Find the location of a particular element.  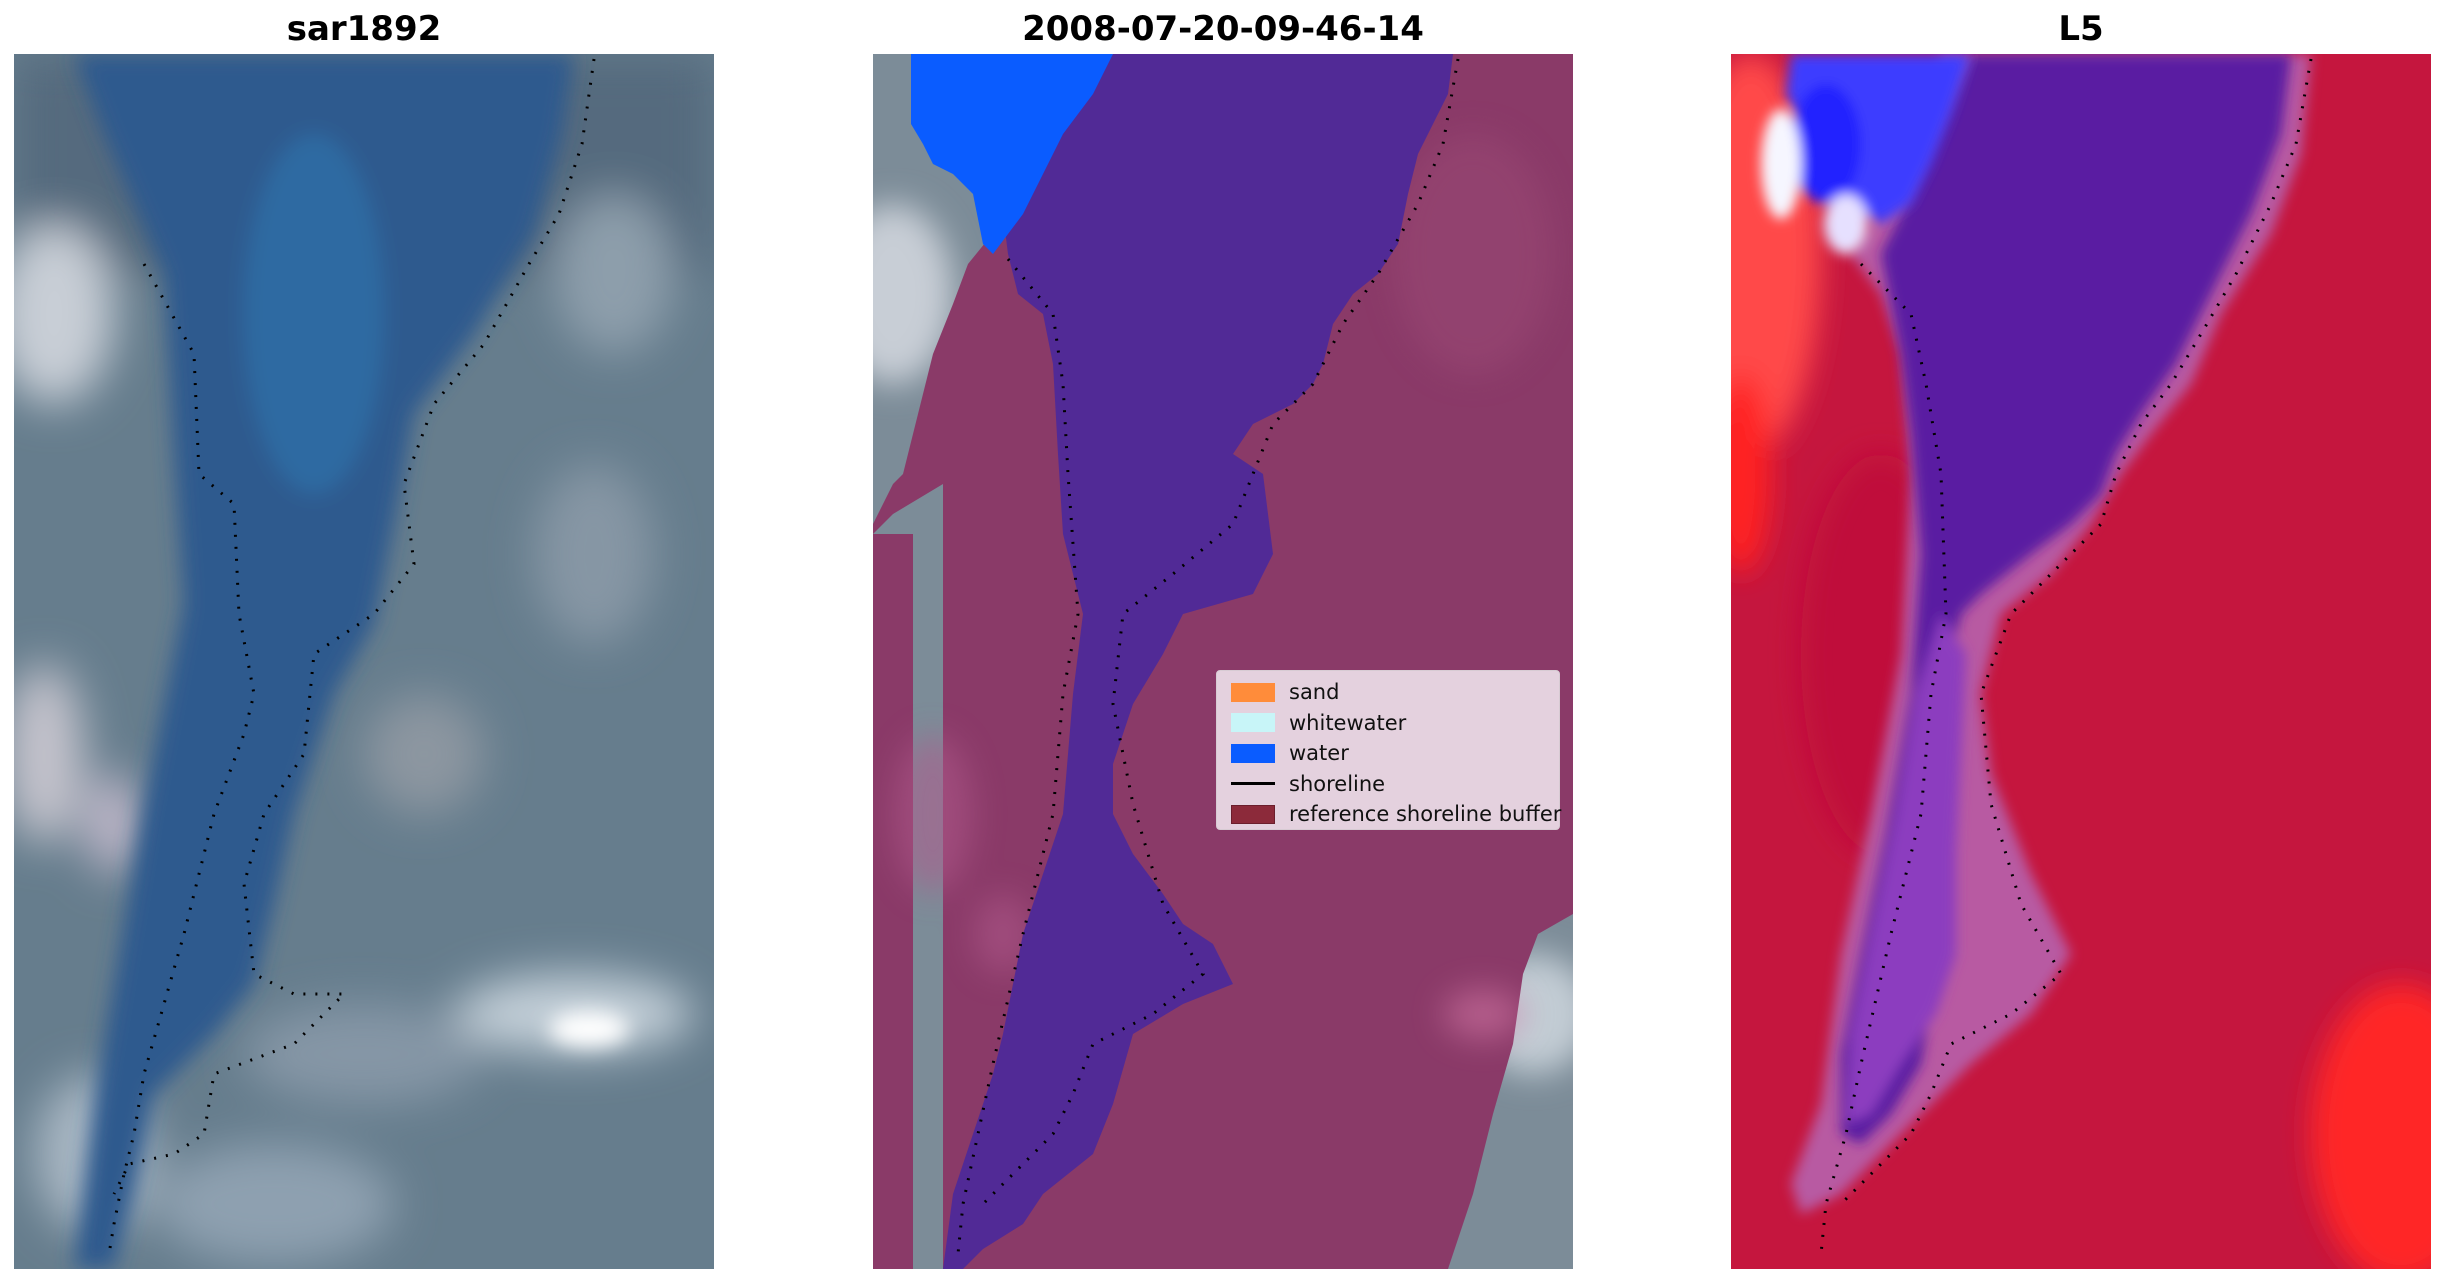

legend-swatch-reference-buffer is located at coordinates (1253, 814).